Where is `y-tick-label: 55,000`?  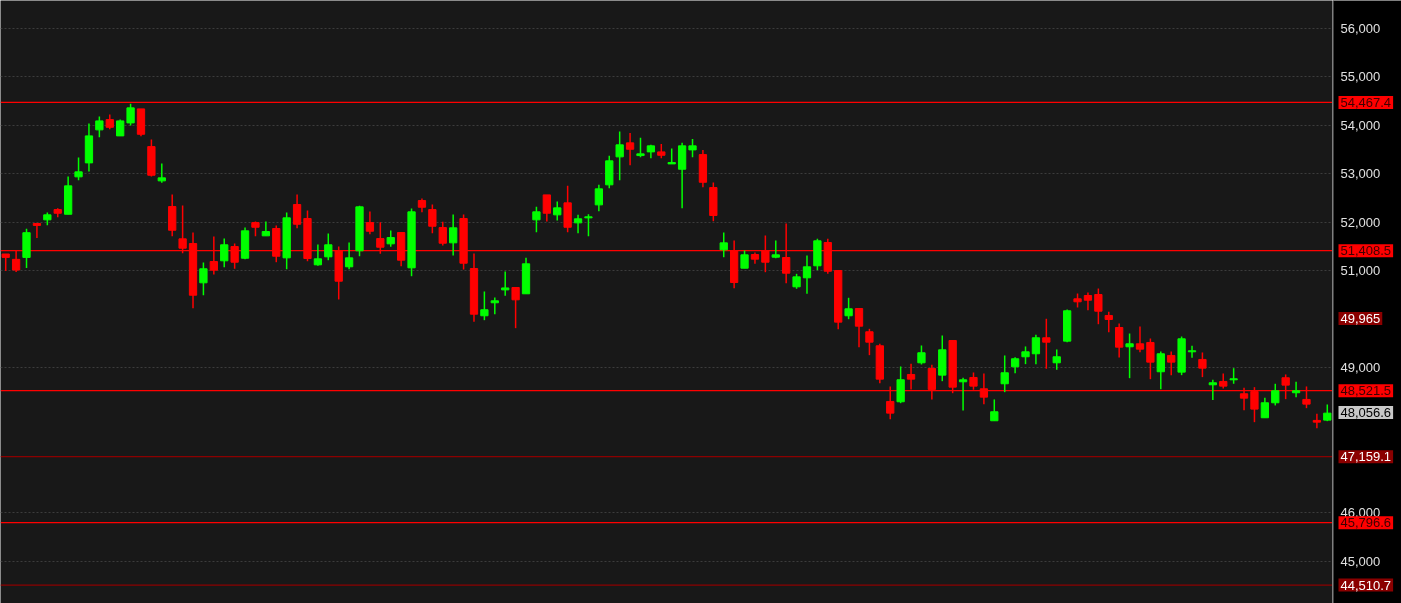 y-tick-label: 55,000 is located at coordinates (1360, 77).